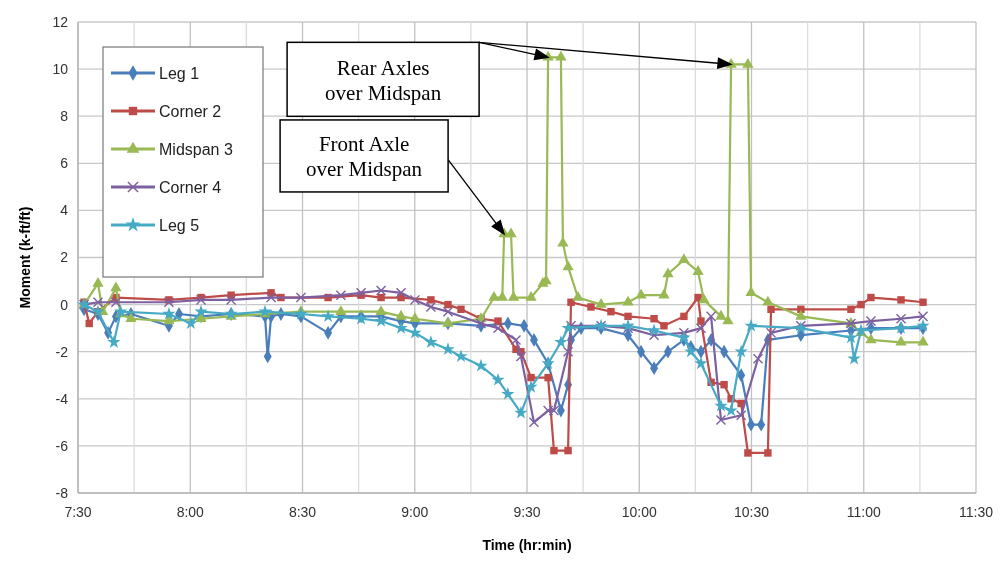 The height and width of the screenshot is (568, 1006). I want to click on x-axis-title: Time (hr:min), so click(527, 545).